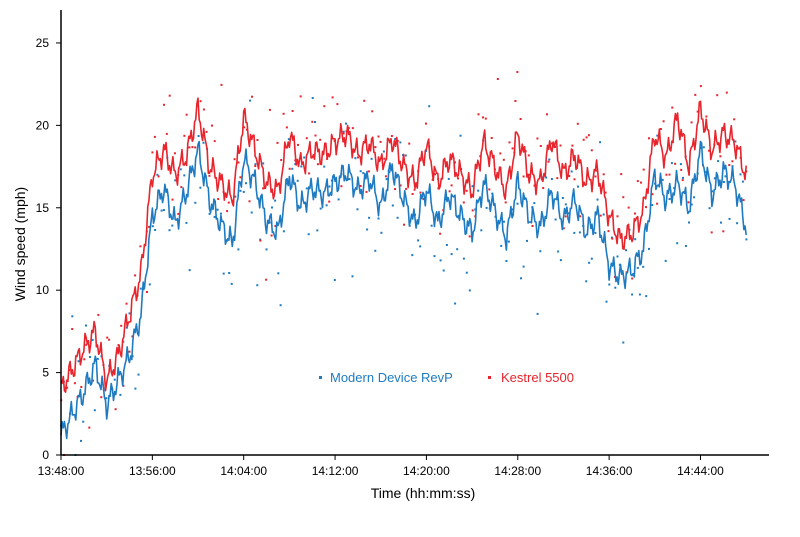 The image size is (800, 537). I want to click on legend-marker-kestrel, so click(489, 377).